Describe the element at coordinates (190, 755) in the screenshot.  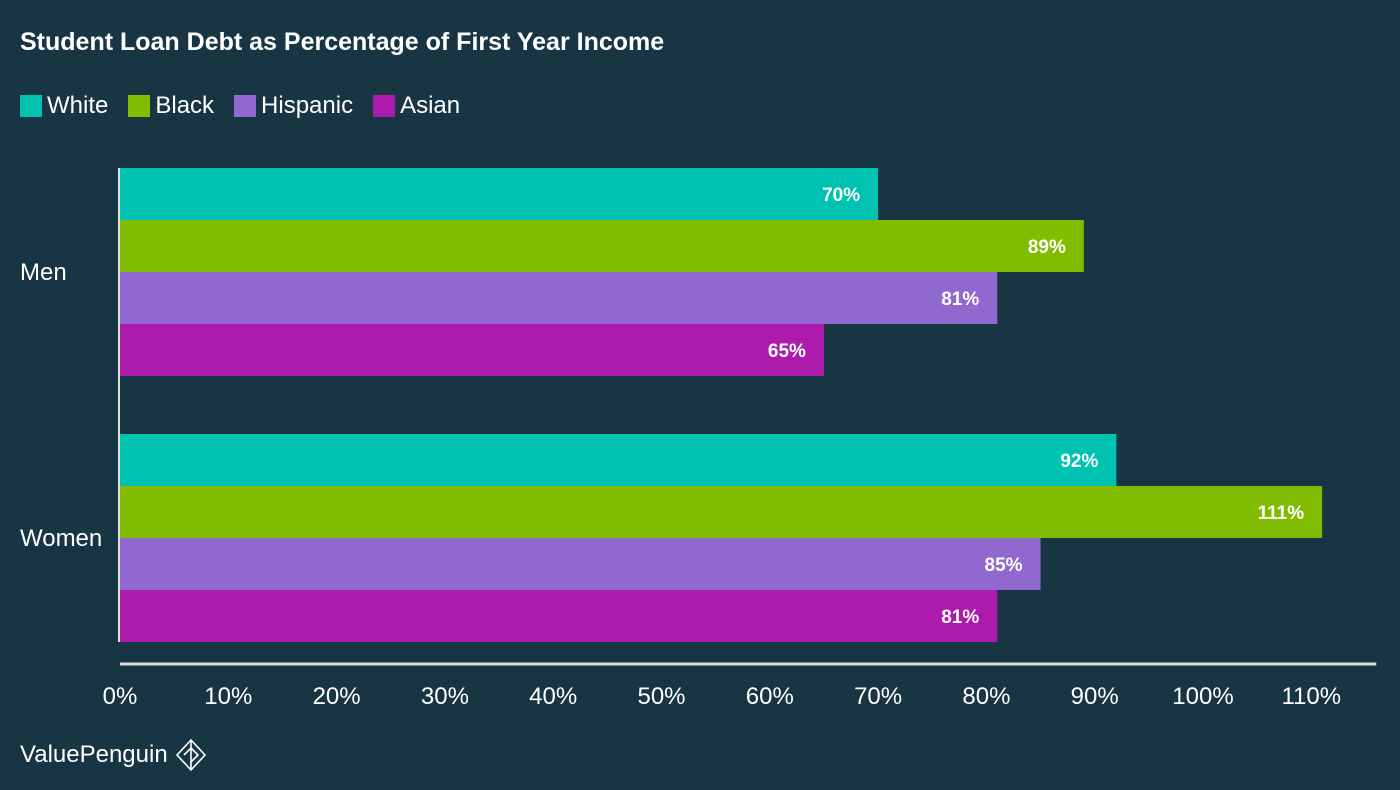
I see `penguin-logo-icon` at that location.